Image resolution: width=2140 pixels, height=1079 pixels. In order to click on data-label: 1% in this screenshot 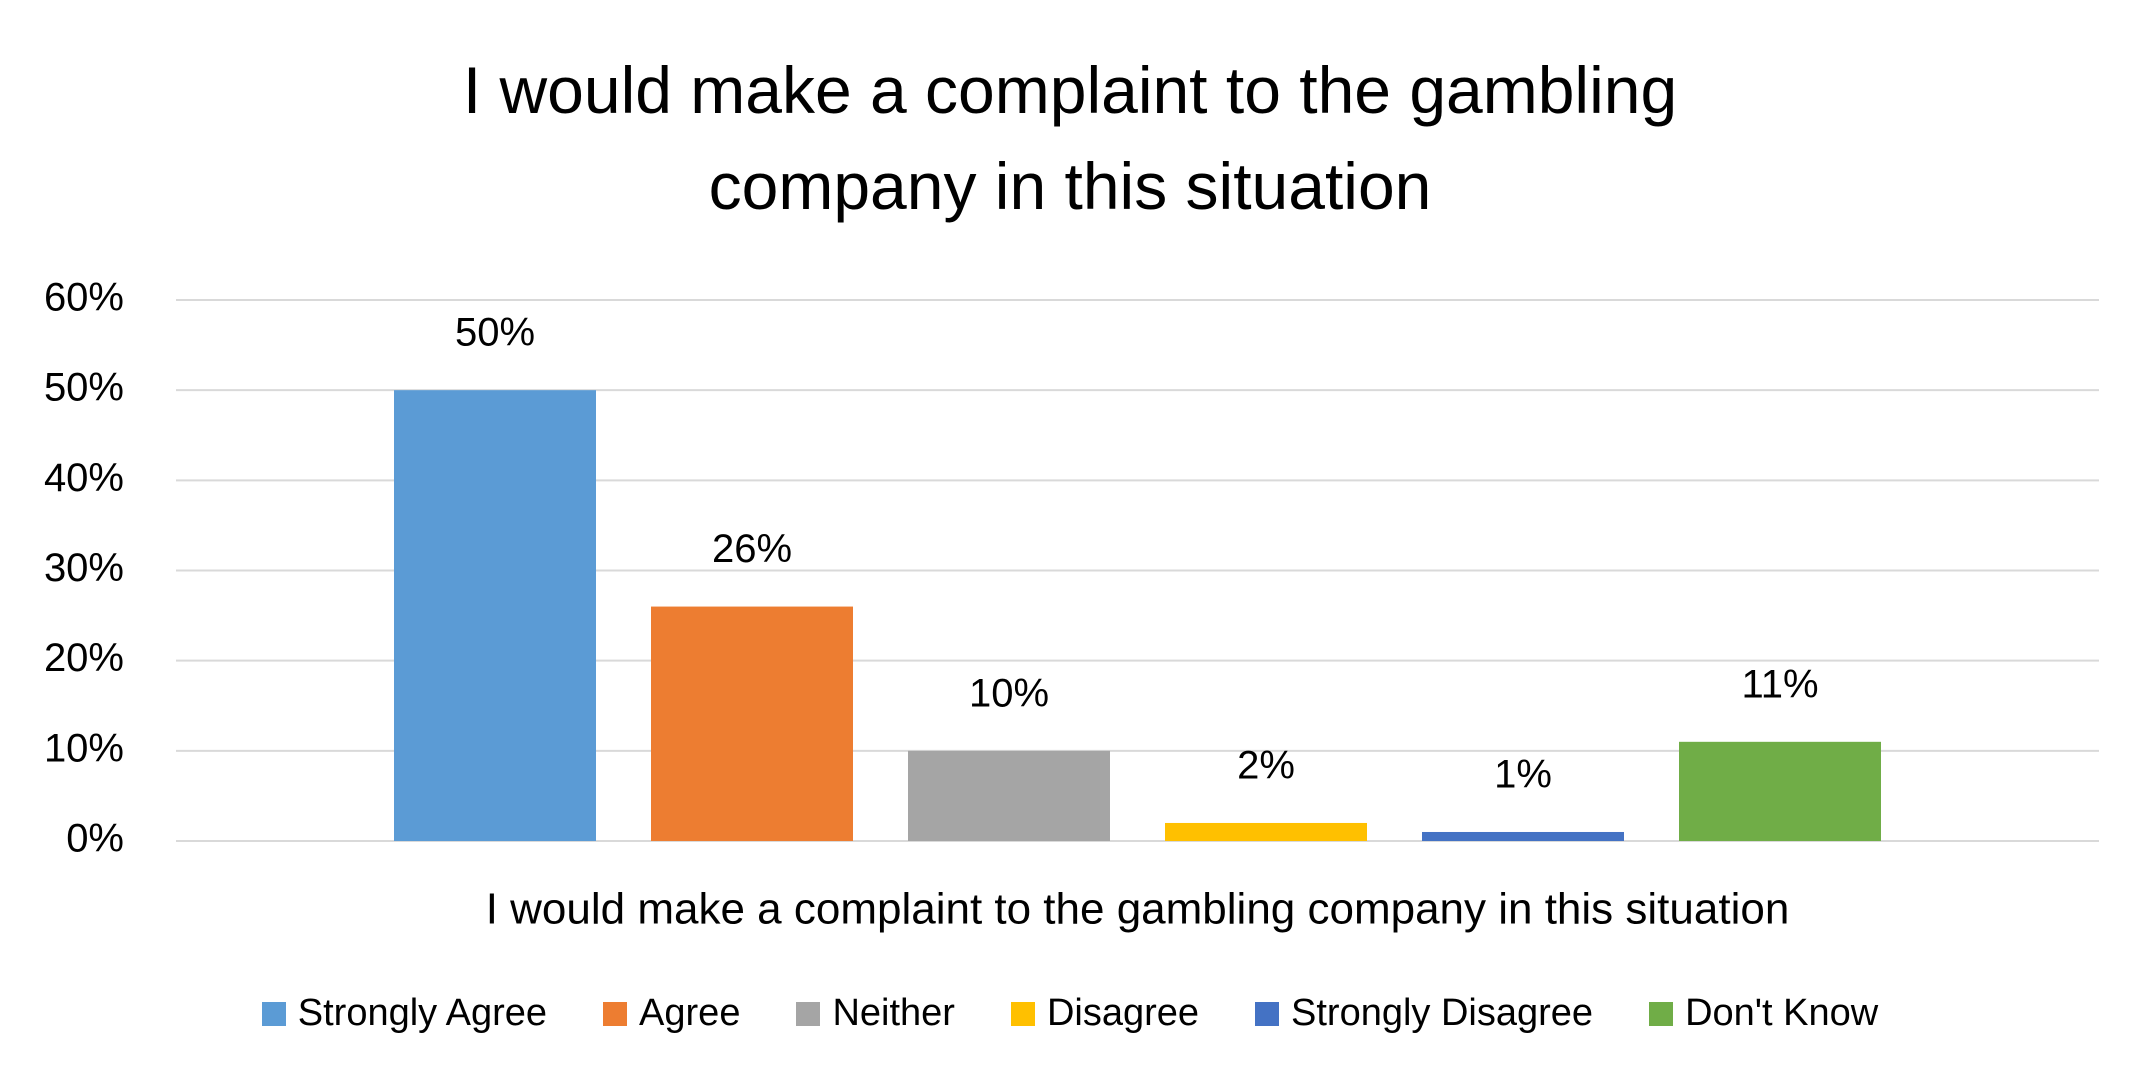, I will do `click(1523, 775)`.